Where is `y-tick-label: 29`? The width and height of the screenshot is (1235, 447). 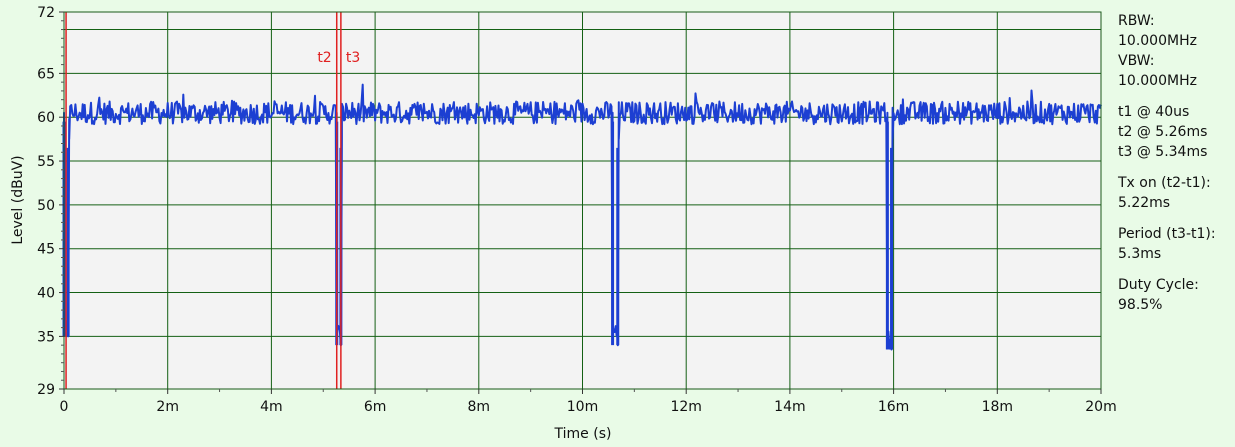 y-tick-label: 29 is located at coordinates (46, 390).